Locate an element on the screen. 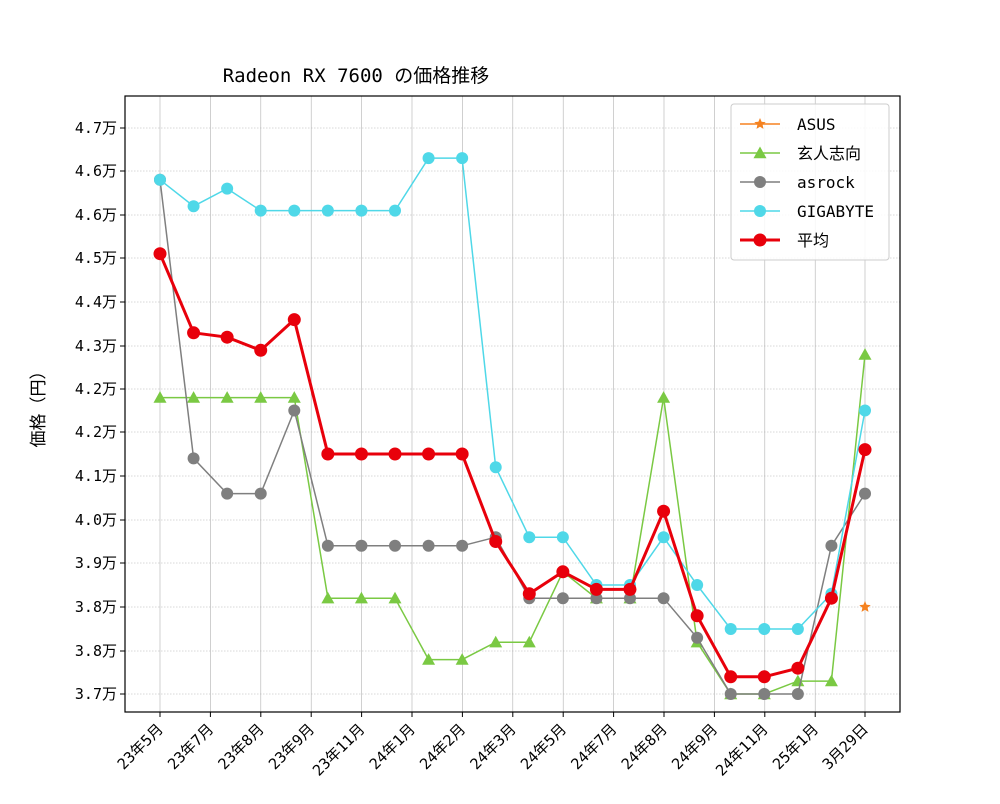  legend-label: 平均 is located at coordinates (813, 240).